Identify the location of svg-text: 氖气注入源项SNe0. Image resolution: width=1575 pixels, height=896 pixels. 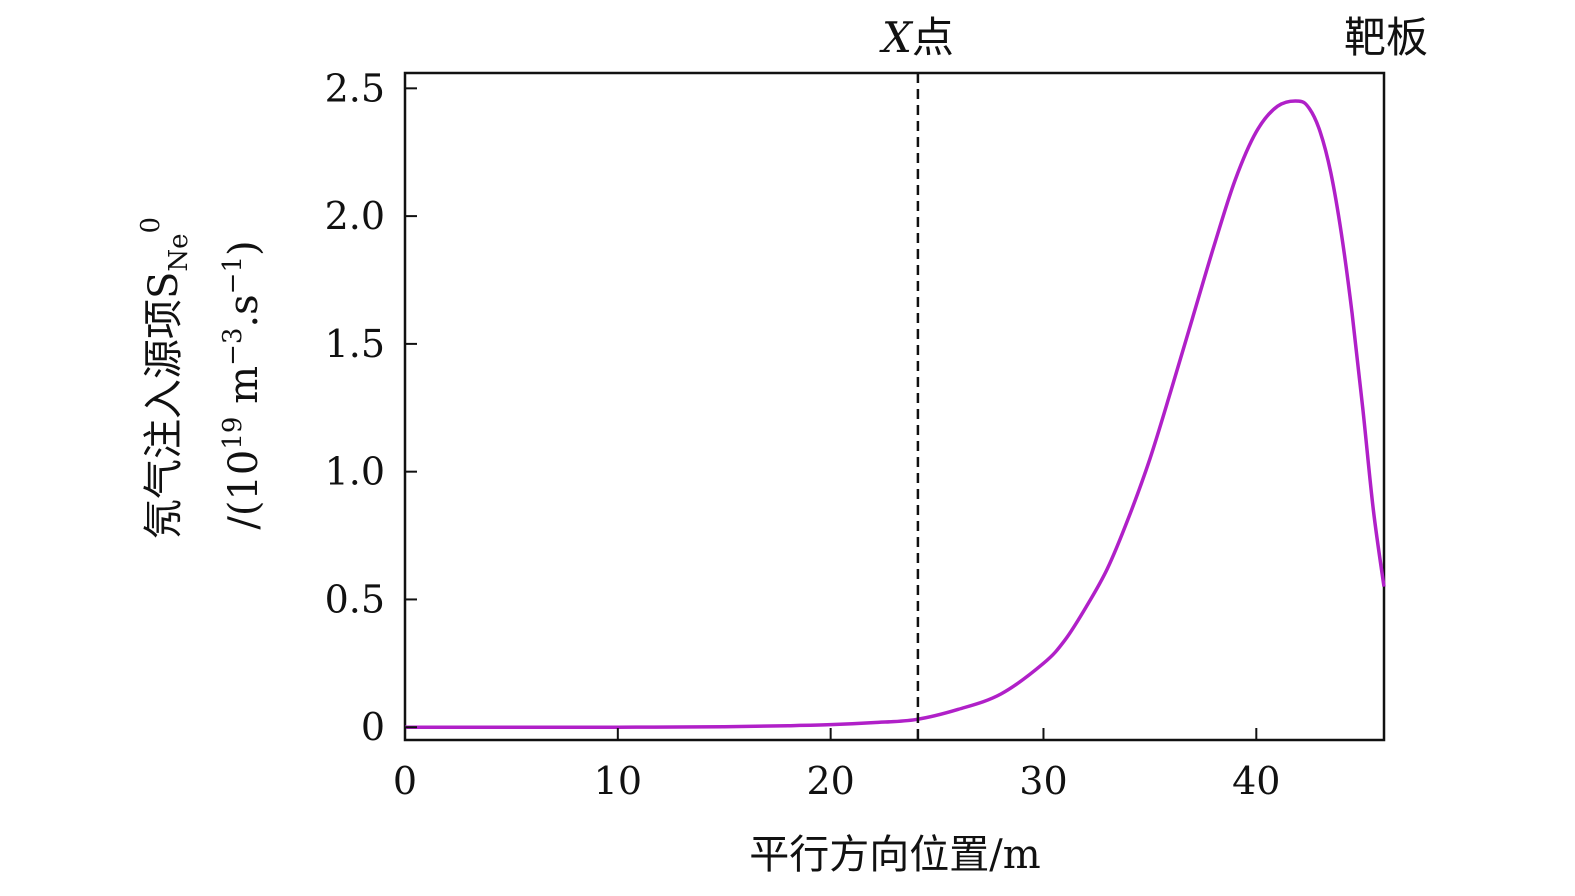
(165, 378).